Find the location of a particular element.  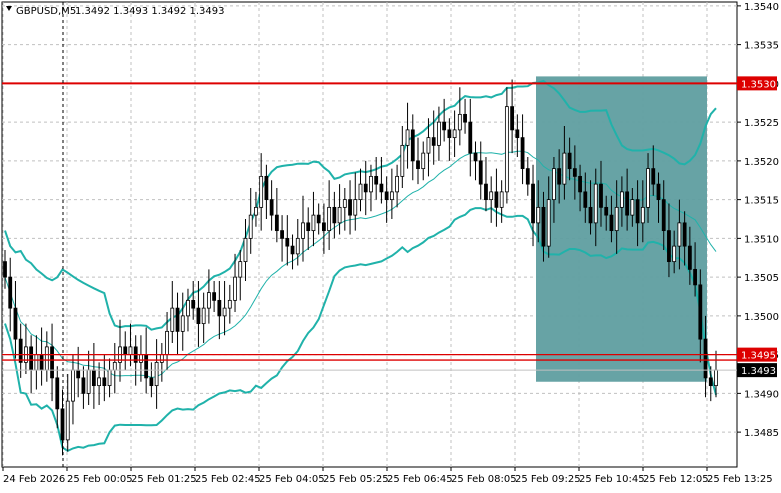

y-tick-label: 1.3525 is located at coordinates (761, 123).